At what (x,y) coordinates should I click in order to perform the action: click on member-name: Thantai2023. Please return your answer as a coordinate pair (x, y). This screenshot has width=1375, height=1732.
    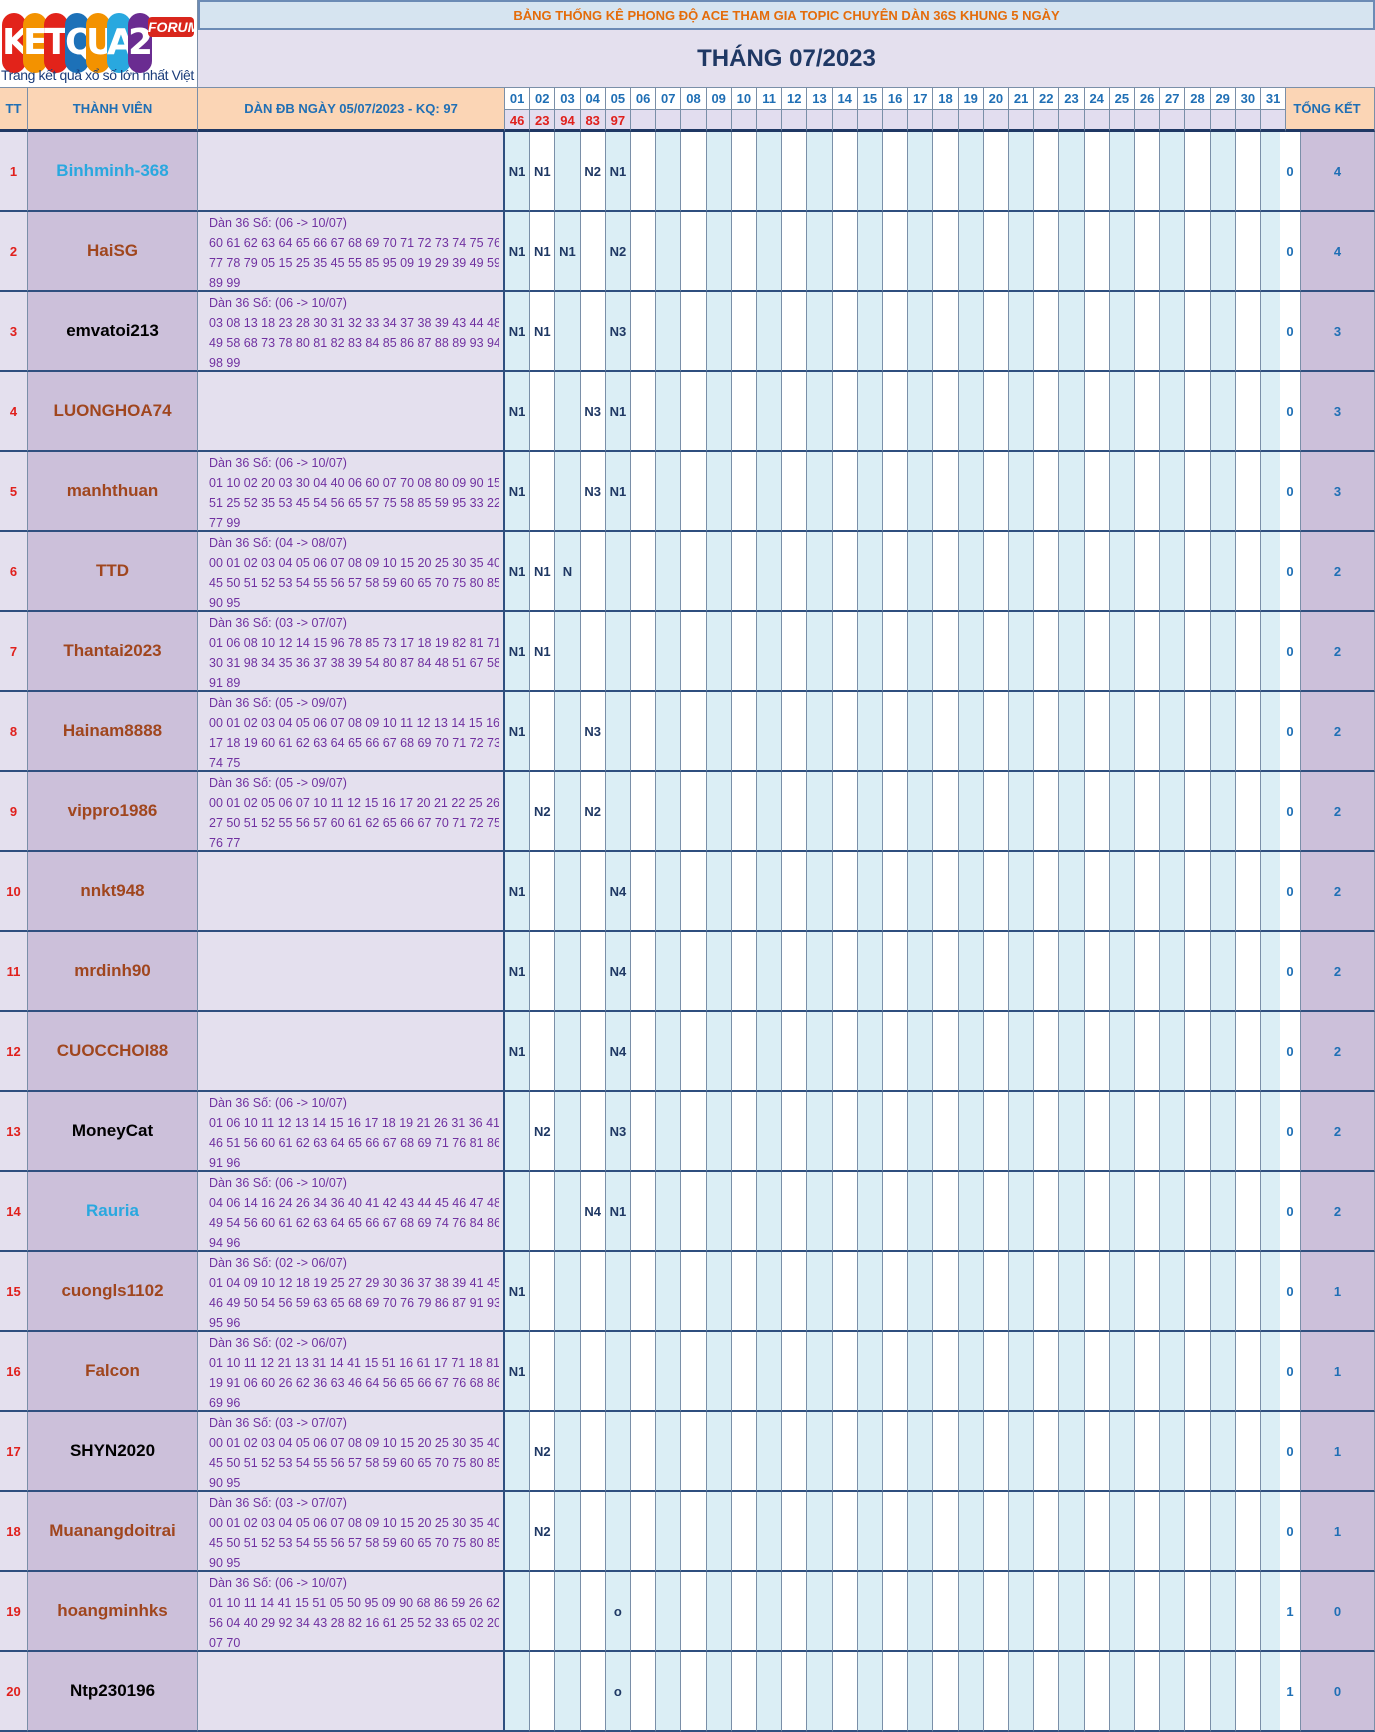
    Looking at the image, I should click on (113, 652).